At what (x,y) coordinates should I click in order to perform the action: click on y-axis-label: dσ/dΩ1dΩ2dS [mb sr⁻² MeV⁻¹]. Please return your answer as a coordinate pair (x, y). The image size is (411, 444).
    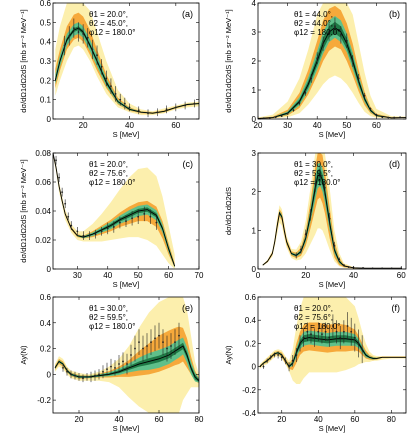
    Looking at the image, I should click on (228, 60).